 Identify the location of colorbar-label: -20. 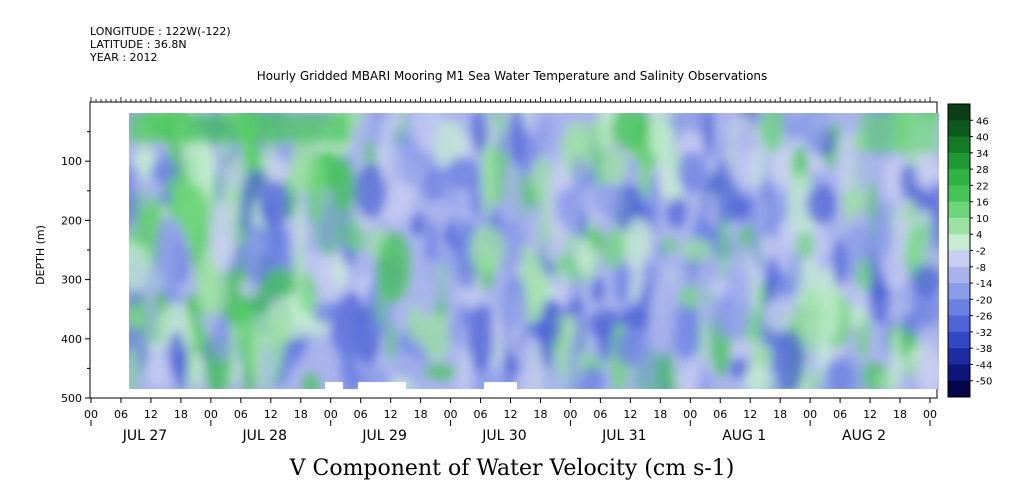
(984, 300).